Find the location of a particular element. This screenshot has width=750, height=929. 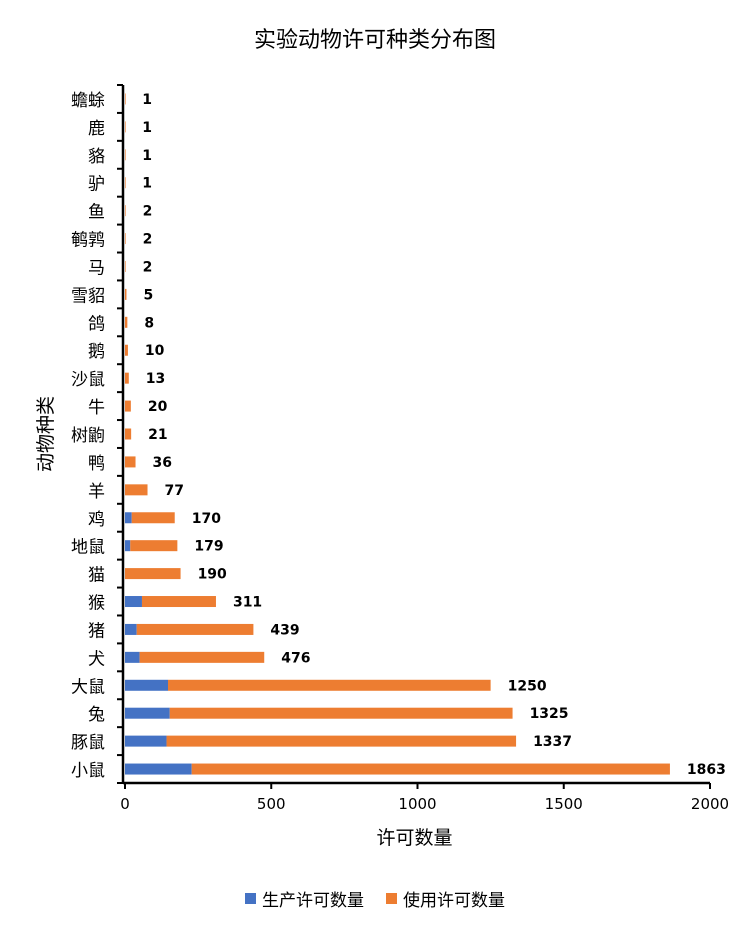

category-label: 鸡 is located at coordinates (96, 520).